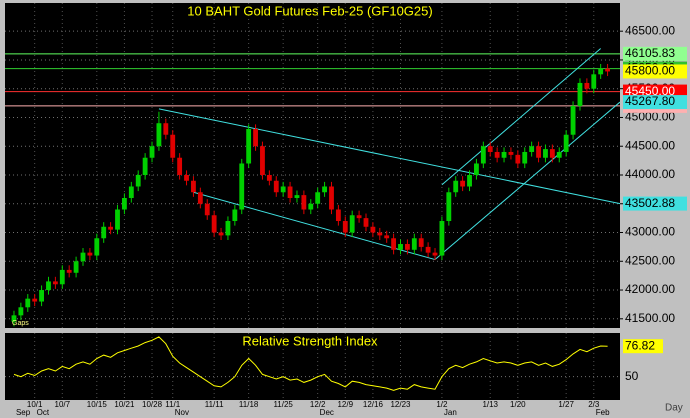 This screenshot has width=690, height=418. I want to click on y-tick-label: 45000.00, so click(650, 117).